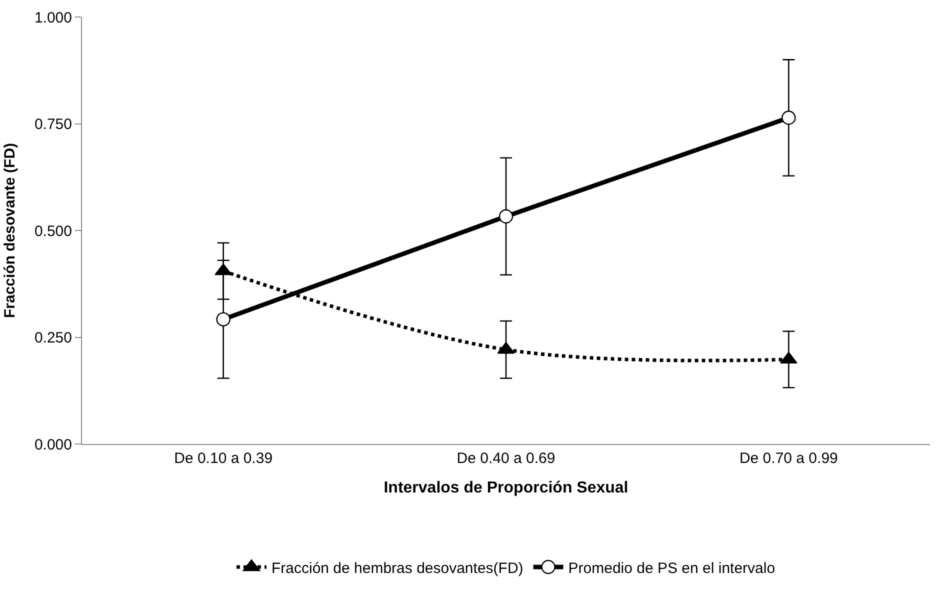 The width and height of the screenshot is (936, 590). Describe the element at coordinates (506, 458) in the screenshot. I see `x-tick-label: De 0.40 a 0.69` at that location.